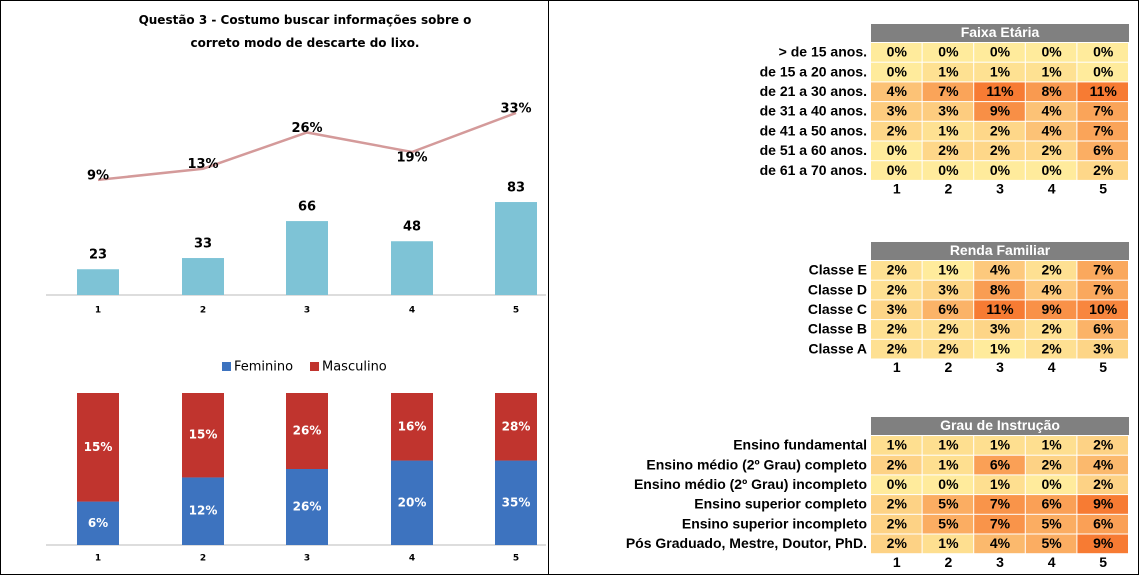 The height and width of the screenshot is (575, 1139). Describe the element at coordinates (897, 367) in the screenshot. I see `column-label: 1` at that location.